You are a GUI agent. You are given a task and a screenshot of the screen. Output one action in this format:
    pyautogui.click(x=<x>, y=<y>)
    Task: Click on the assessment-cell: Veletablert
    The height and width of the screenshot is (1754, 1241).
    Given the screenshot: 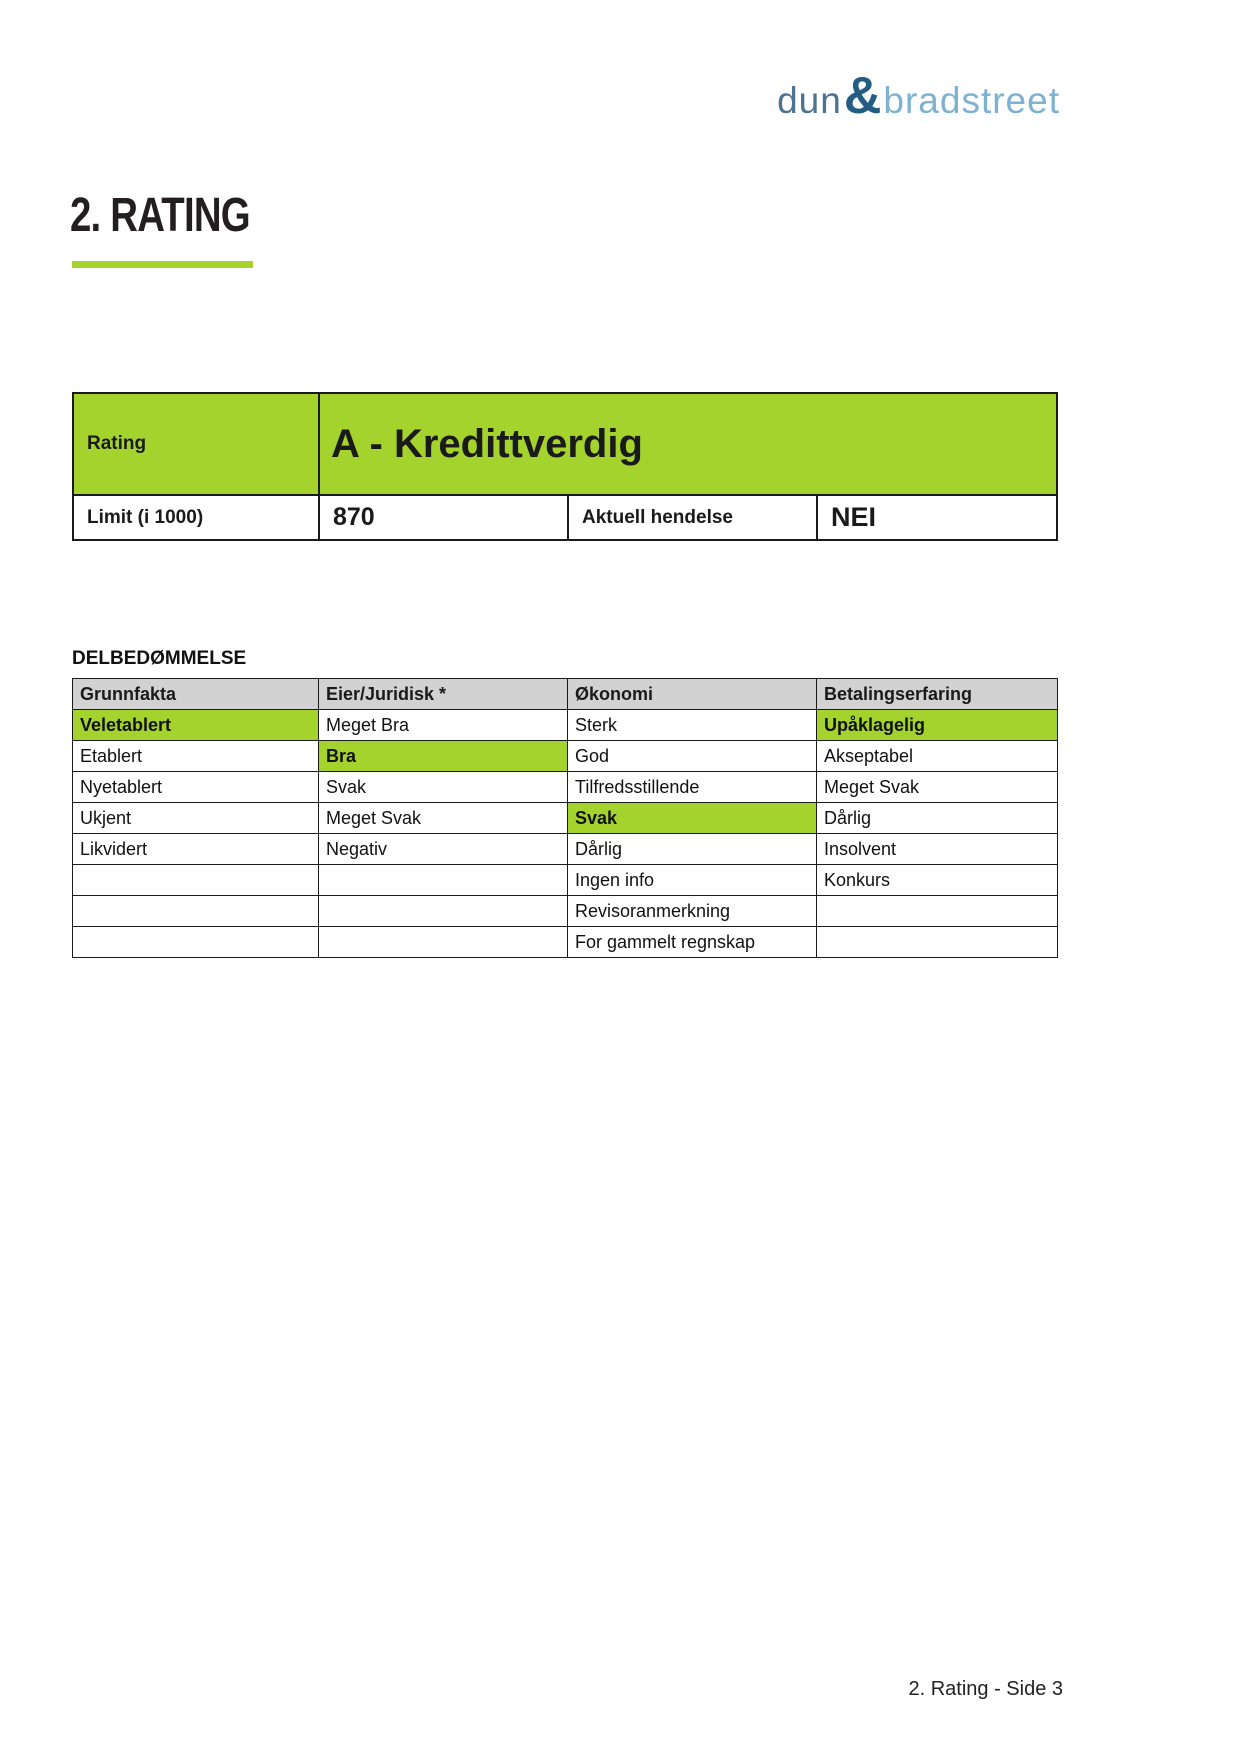 What is the action you would take?
    pyautogui.click(x=195, y=725)
    